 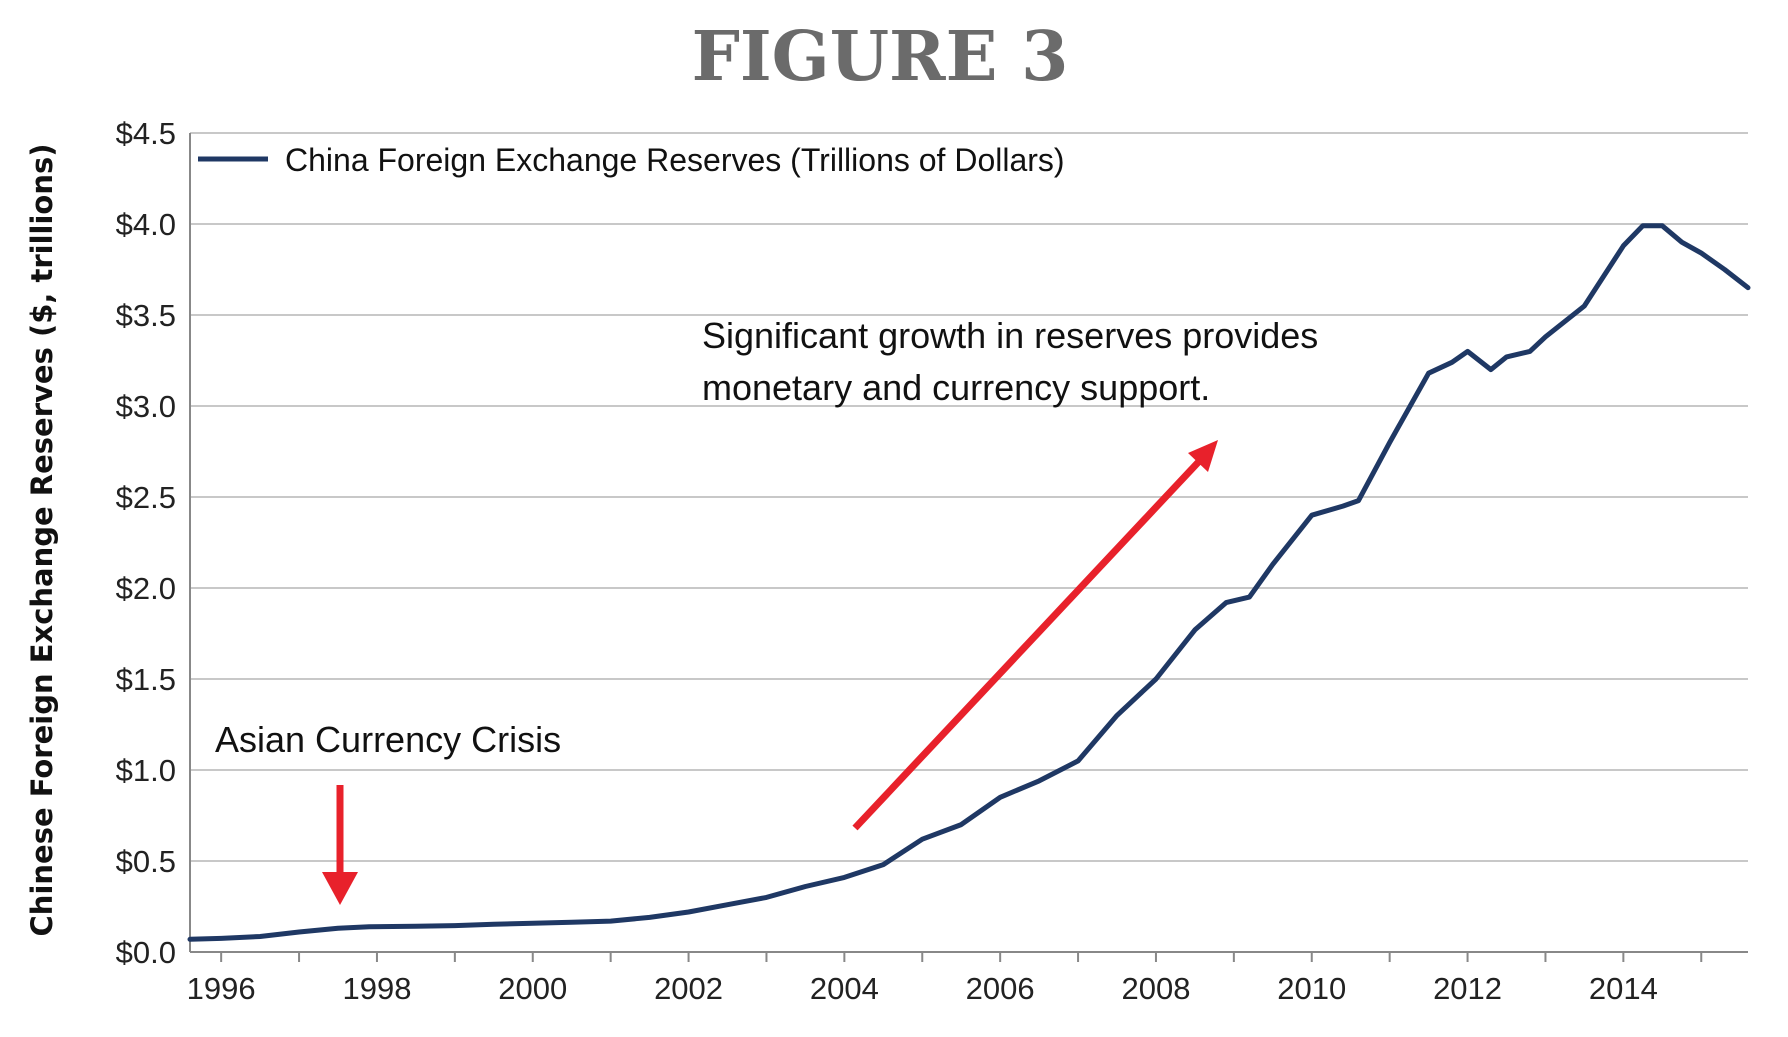 I want to click on y-tick-label: $0.0, so click(x=146, y=952).